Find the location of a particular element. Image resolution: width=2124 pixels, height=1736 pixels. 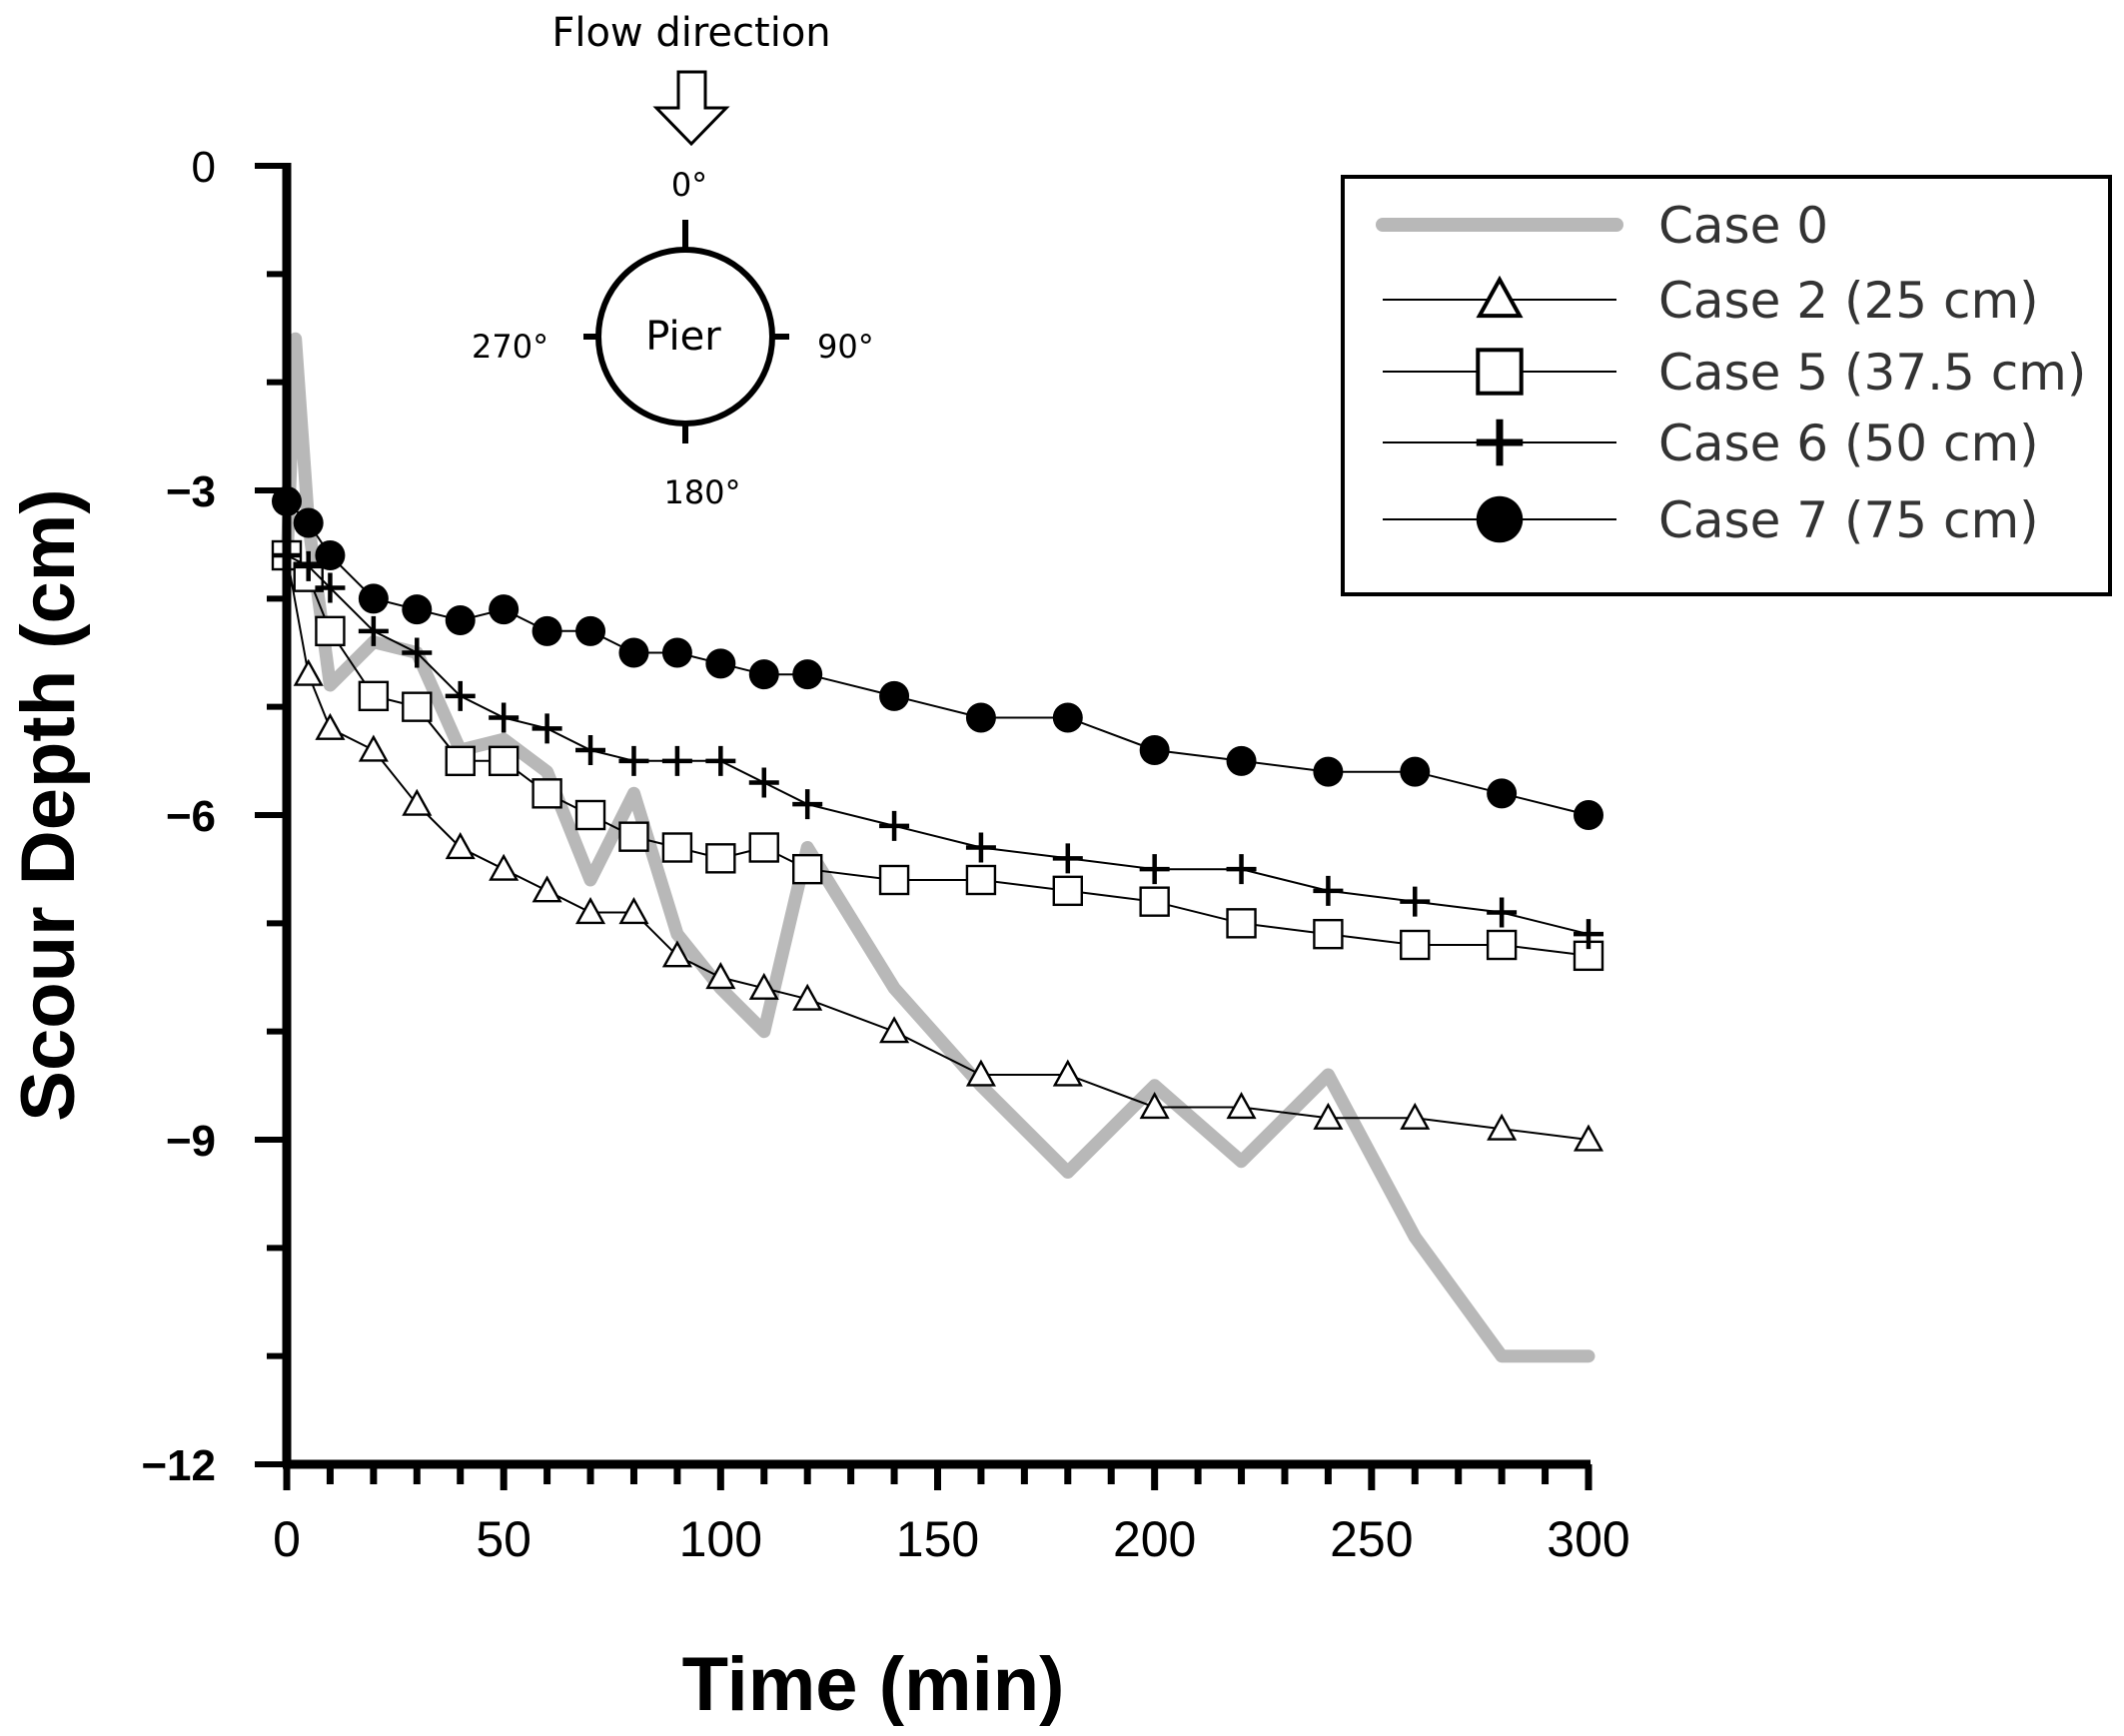

y-tick-label: −3 is located at coordinates (191, 491).